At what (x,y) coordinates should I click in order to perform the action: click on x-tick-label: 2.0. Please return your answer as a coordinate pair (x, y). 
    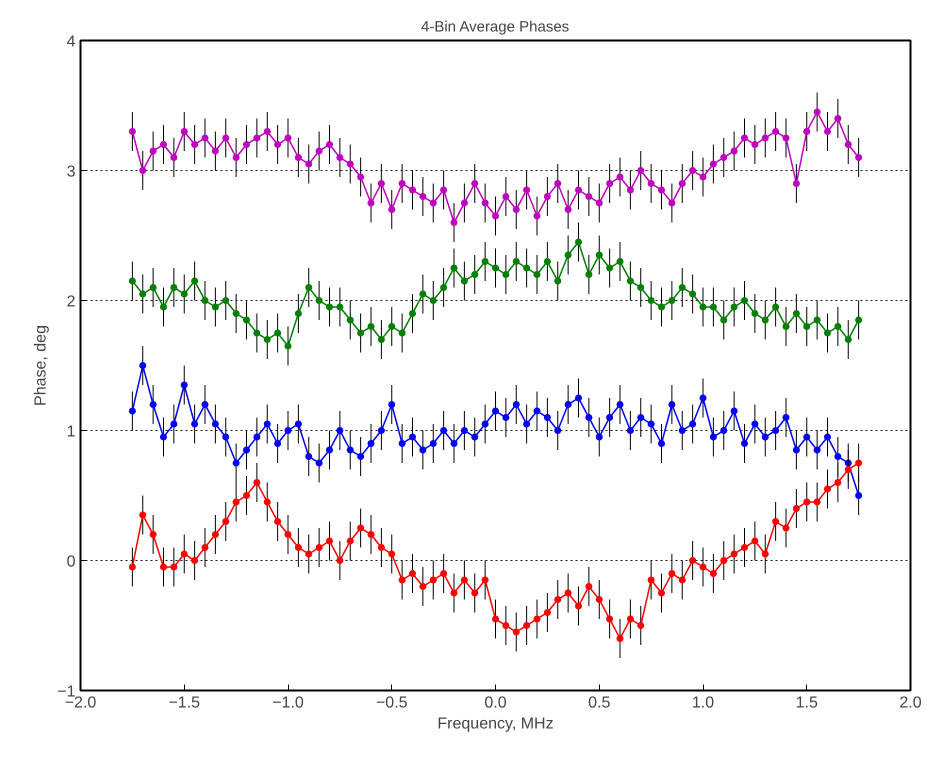
    Looking at the image, I should click on (910, 703).